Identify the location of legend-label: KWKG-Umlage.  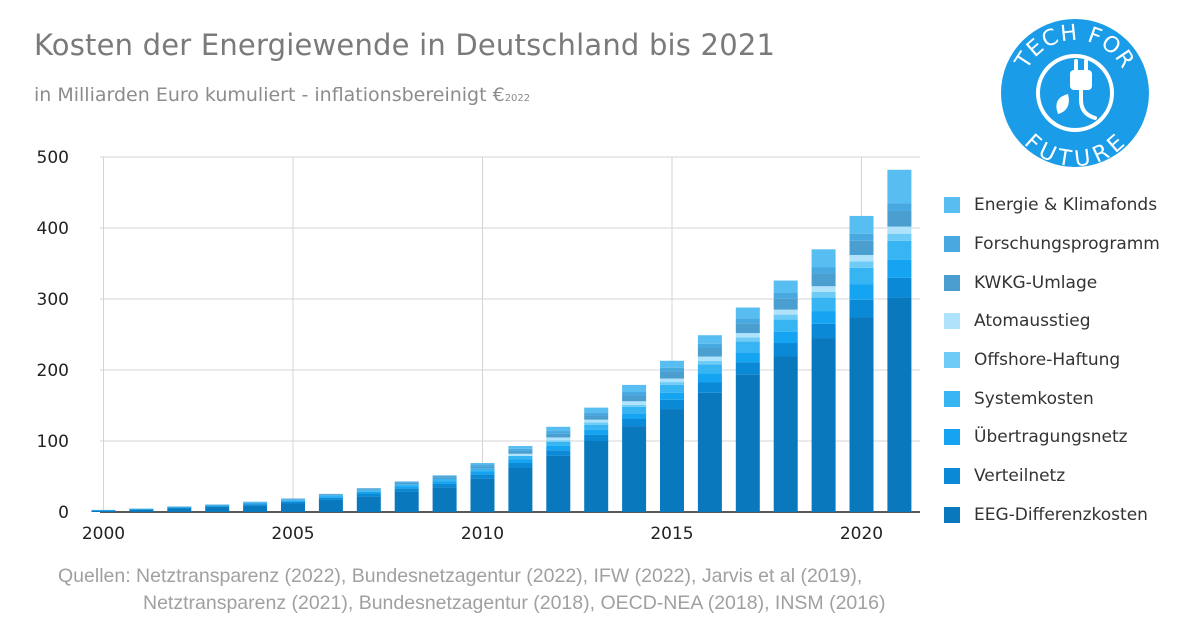
(1036, 282).